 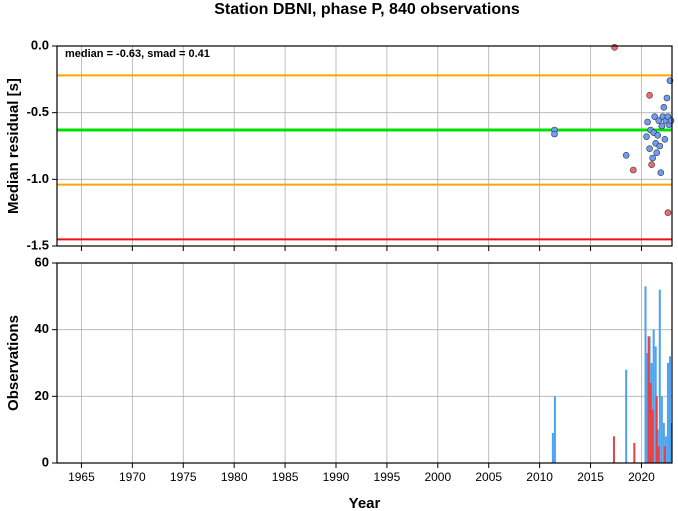 I want to click on x-tick-label: 1970, so click(x=132, y=477).